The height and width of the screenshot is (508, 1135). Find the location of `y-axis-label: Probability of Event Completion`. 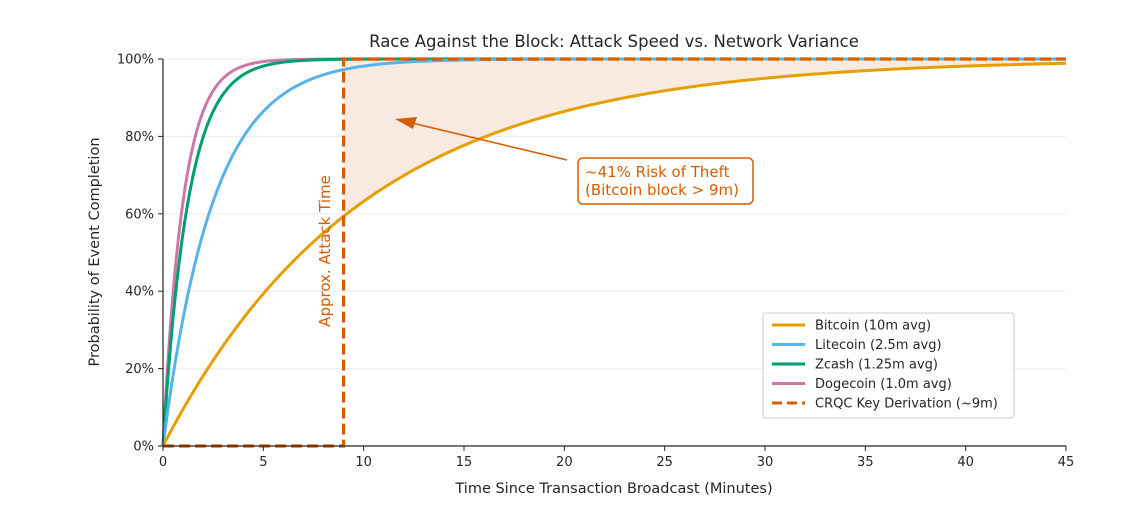

y-axis-label: Probability of Event Completion is located at coordinates (95, 251).